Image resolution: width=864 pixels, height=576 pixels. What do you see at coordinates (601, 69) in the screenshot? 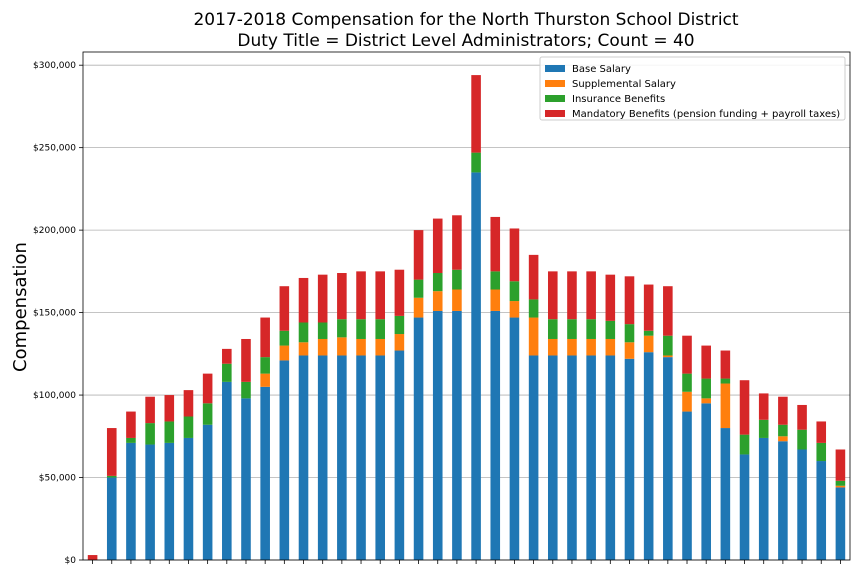
I see `legend-label: Base Salary` at bounding box center [601, 69].